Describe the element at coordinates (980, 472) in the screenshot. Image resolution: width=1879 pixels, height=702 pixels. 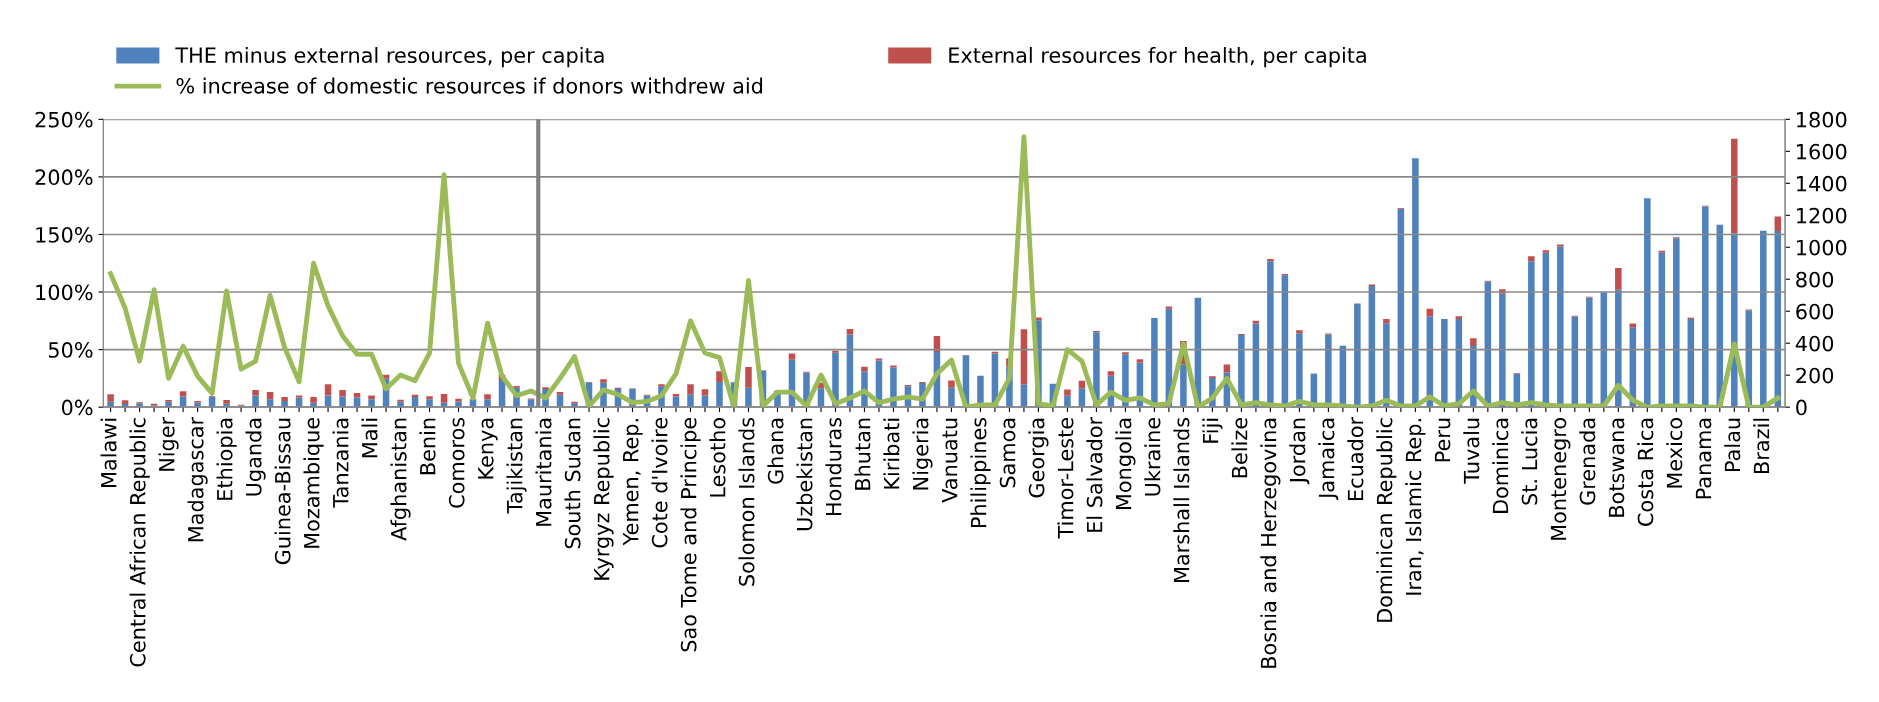
I see `x-tick-label: Philippines` at that location.